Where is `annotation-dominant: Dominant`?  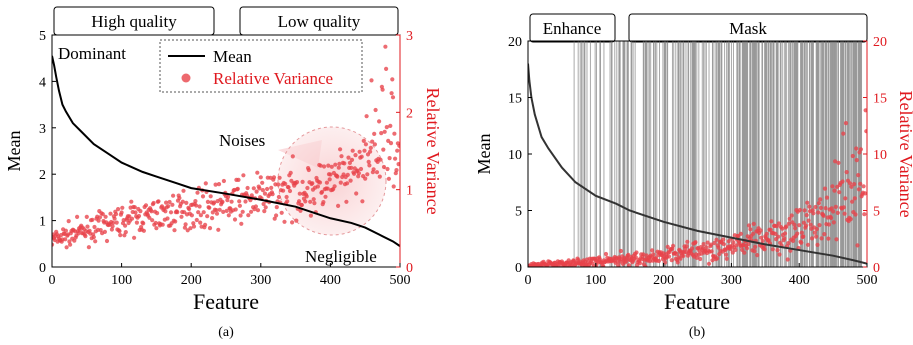
annotation-dominant: Dominant is located at coordinates (92, 53).